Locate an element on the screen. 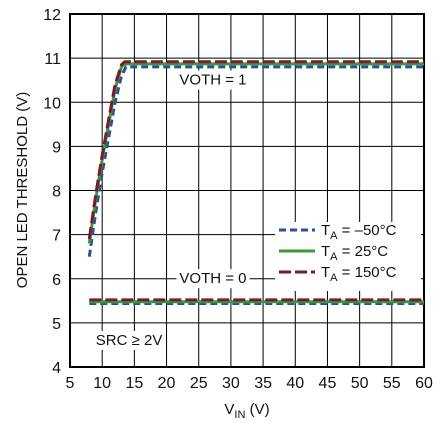 Image resolution: width=443 pixels, height=423 pixels. legend-label: TA = 150°C is located at coordinates (359, 274).